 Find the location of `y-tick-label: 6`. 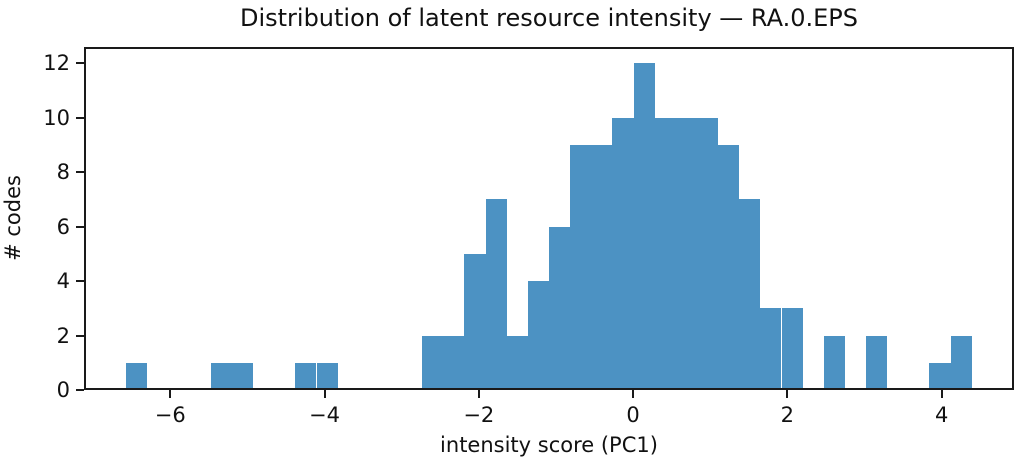

y-tick-label: 6 is located at coordinates (63, 226).